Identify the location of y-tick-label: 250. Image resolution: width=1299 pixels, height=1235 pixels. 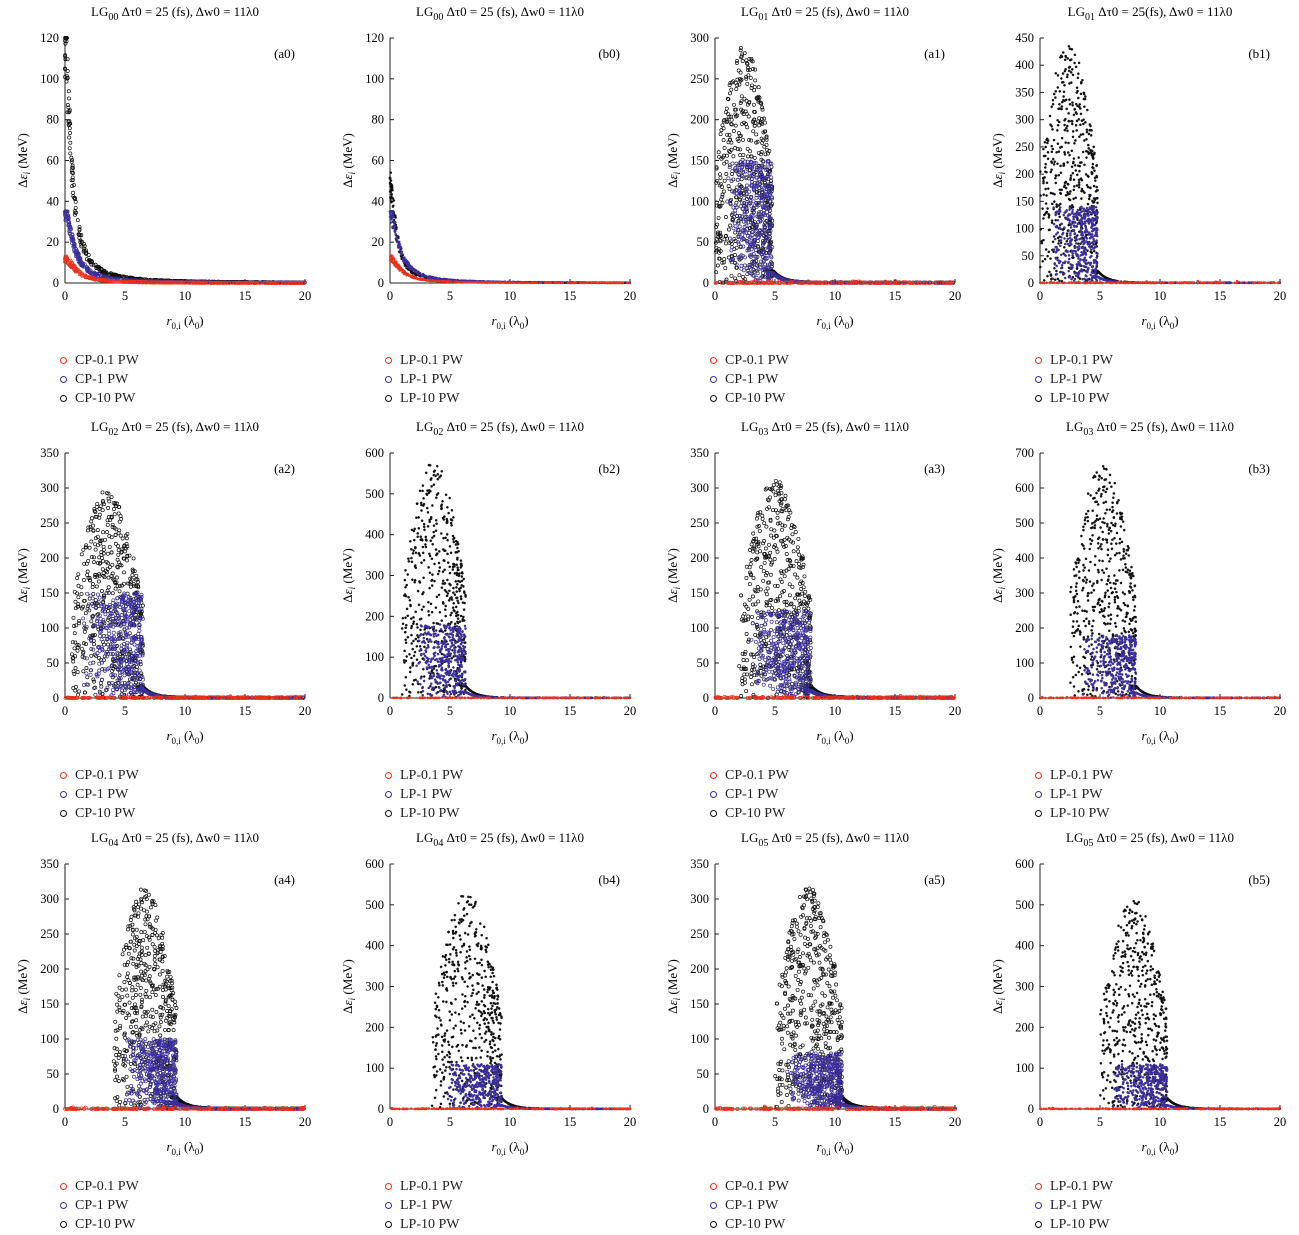
(1024, 147).